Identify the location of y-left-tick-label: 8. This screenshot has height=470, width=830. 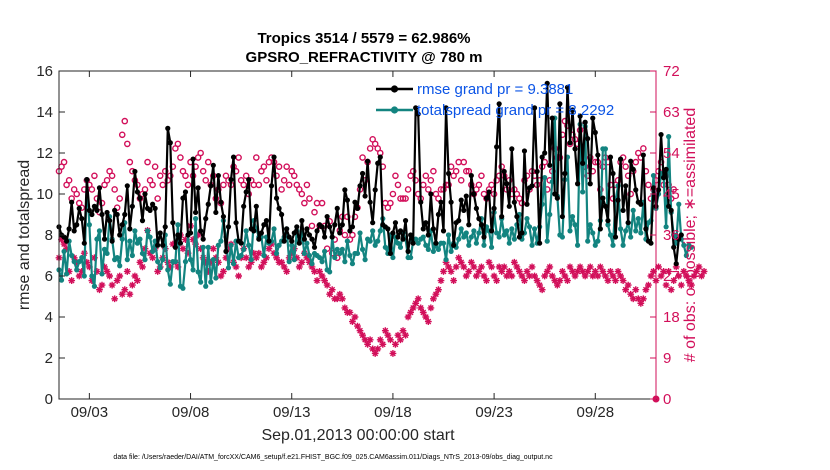
(49, 235).